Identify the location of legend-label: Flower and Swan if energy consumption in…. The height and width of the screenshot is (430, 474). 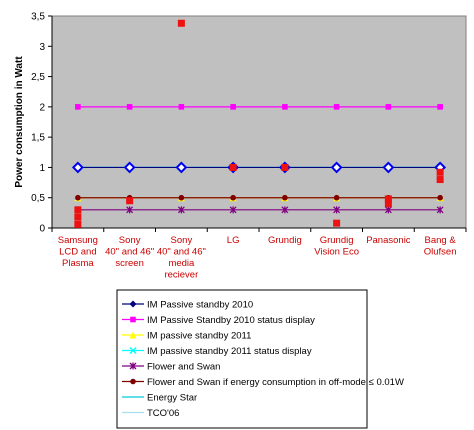
(275, 382).